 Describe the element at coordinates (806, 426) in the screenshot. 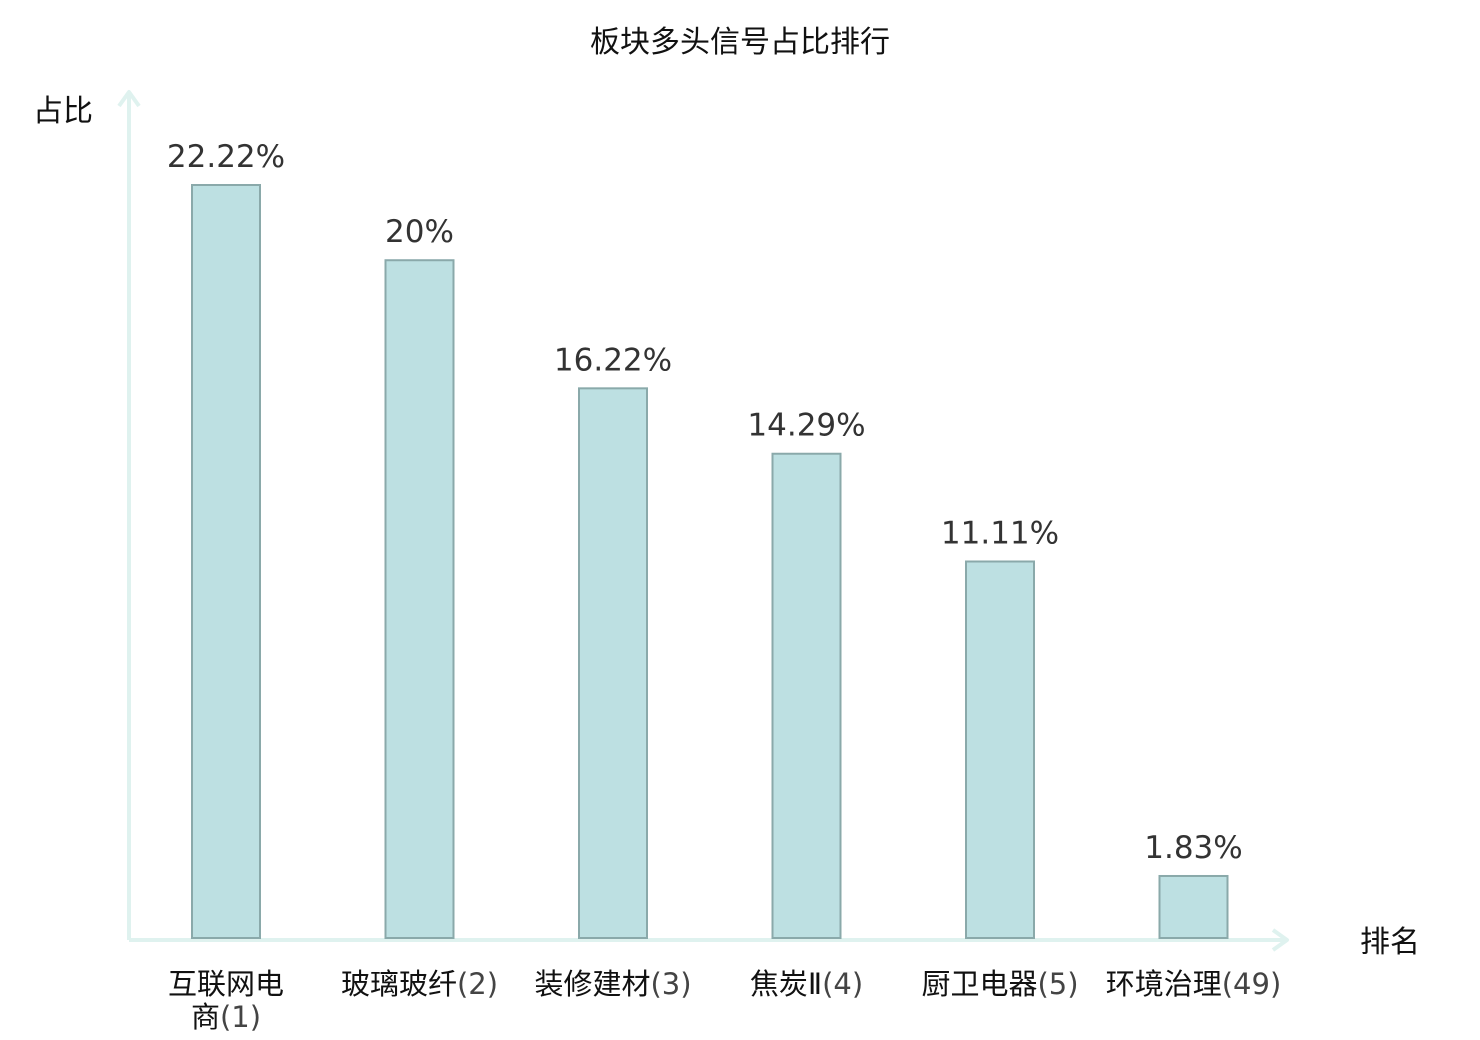

I see `data-label-3: 14.29%` at that location.